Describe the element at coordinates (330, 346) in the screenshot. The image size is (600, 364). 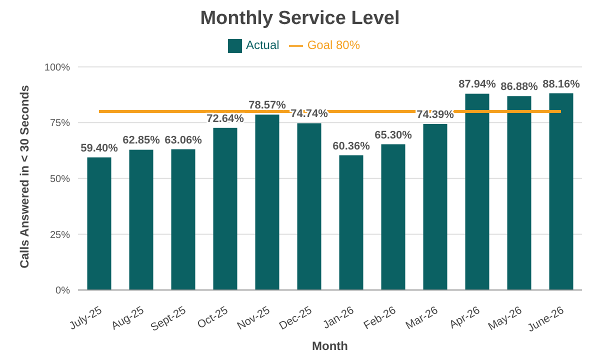
I see `x-axis-title: Month` at that location.